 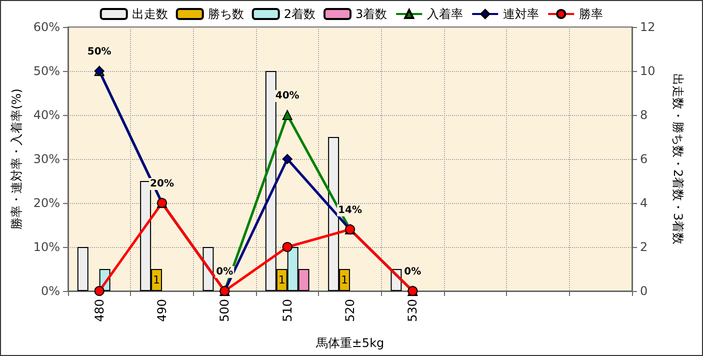 What do you see at coordinates (521, 14) in the screenshot?
I see `legend-label: 連対率` at bounding box center [521, 14].